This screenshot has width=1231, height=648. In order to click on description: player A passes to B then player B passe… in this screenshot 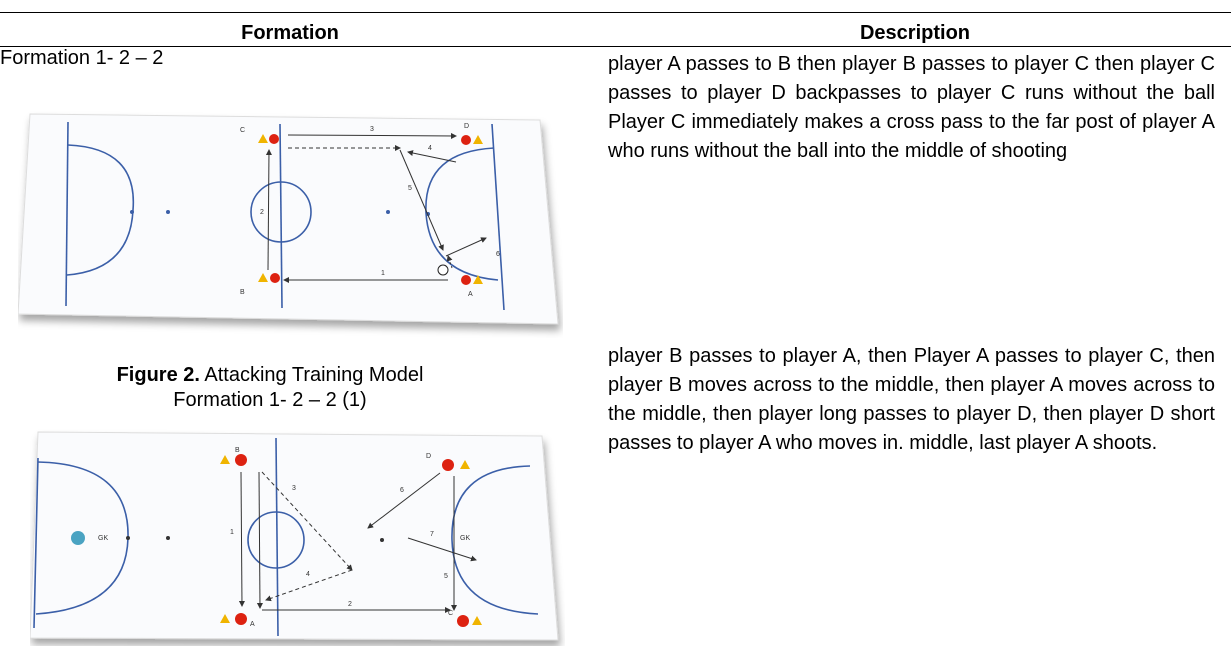, I will do `click(911, 107)`.